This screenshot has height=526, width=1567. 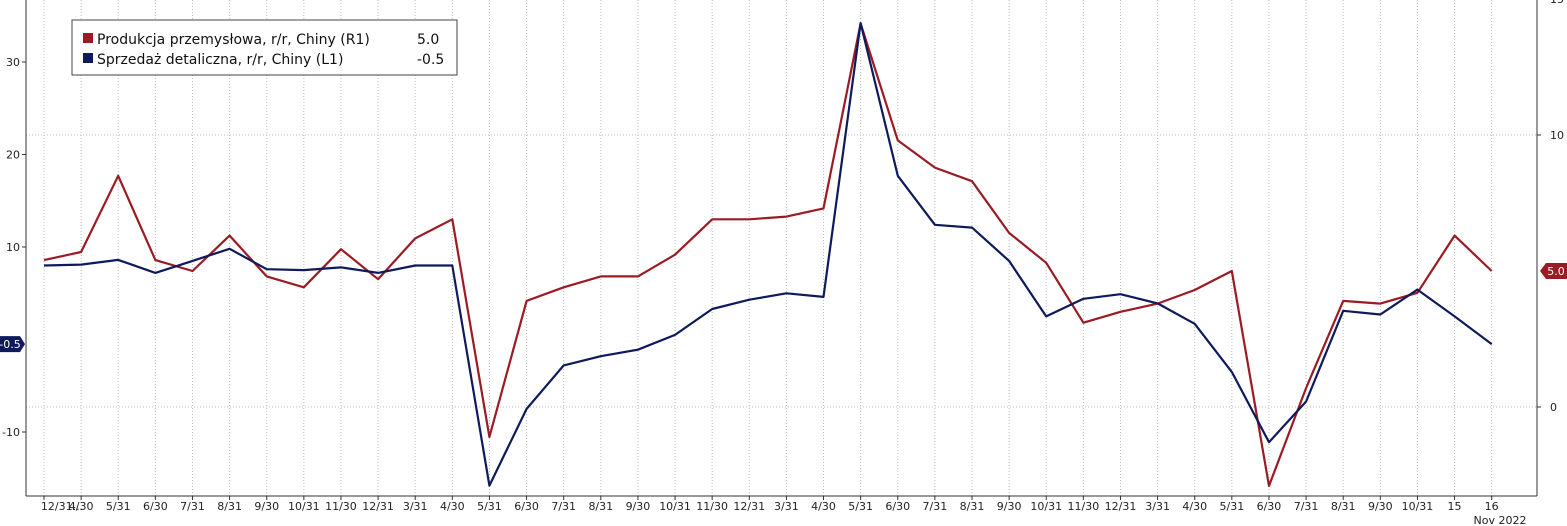 What do you see at coordinates (88, 38) in the screenshot?
I see `legend-swatch-production` at bounding box center [88, 38].